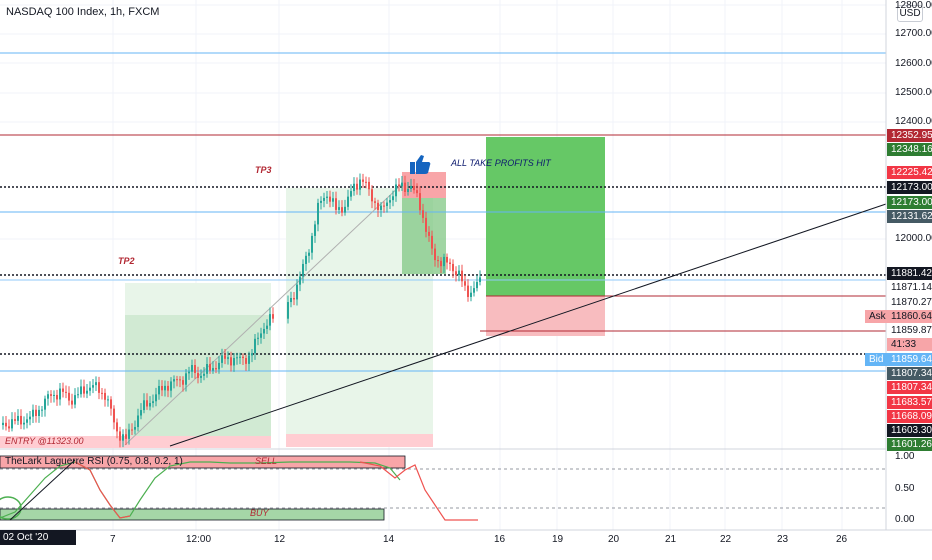 The width and height of the screenshot is (932, 560). Describe the element at coordinates (94, 461) in the screenshot. I see `indicator-label: TheLark Laguerre RSI (0.75, 0.8, 0.2, 1)` at that location.